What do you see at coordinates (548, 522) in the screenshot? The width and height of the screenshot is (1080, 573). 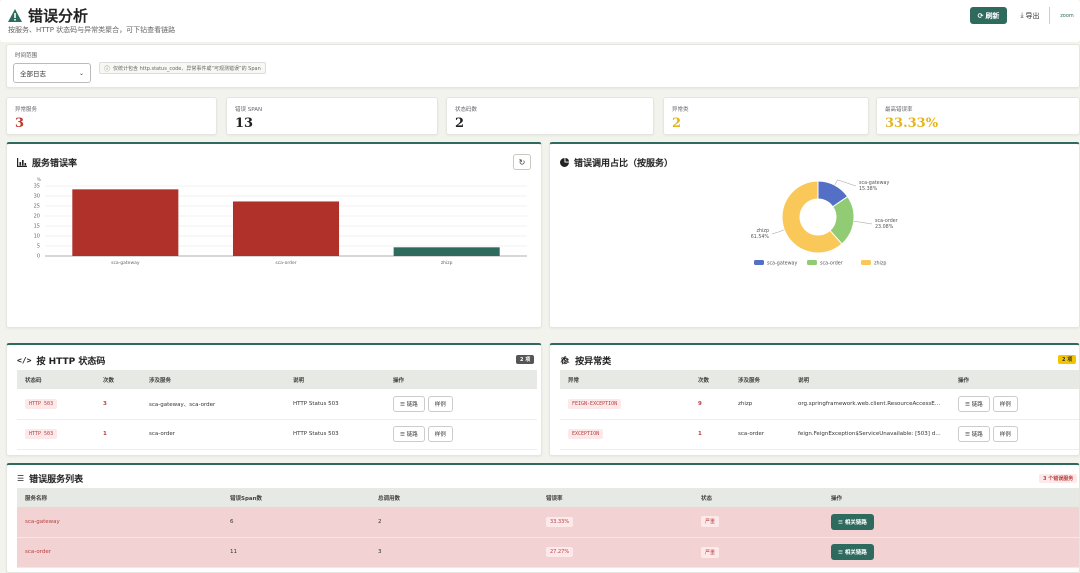 I see `table-row: sca-gateway 6 2 33.33% 严重 ☰ 相关链路` at bounding box center [548, 522].